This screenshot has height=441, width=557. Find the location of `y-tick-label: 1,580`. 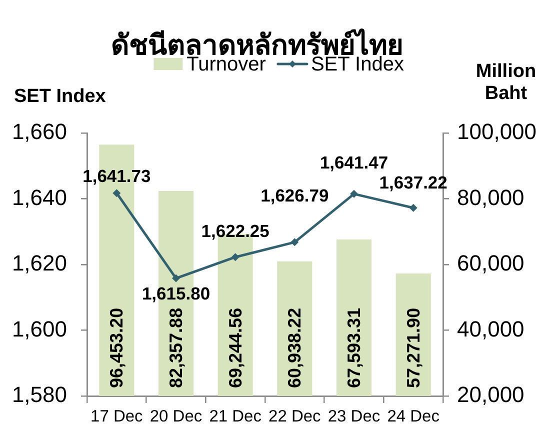

y-tick-label: 1,580 is located at coordinates (39, 395).